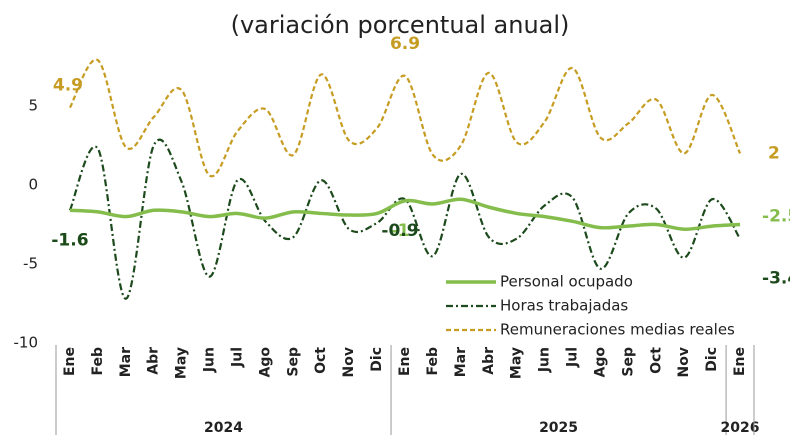  Describe the element at coordinates (400, 25) in the screenshot. I see `chart-title: (variación porcentual anual)` at that location.